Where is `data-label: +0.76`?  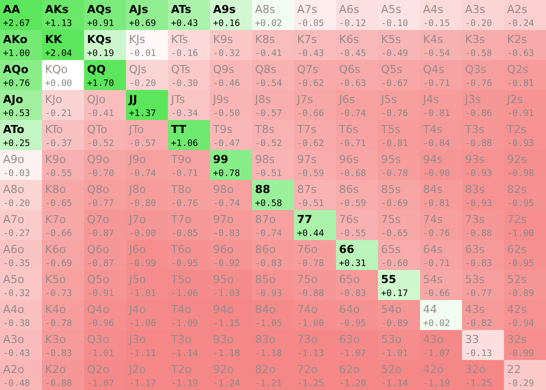
data-label: +0.76 is located at coordinates (16, 84).